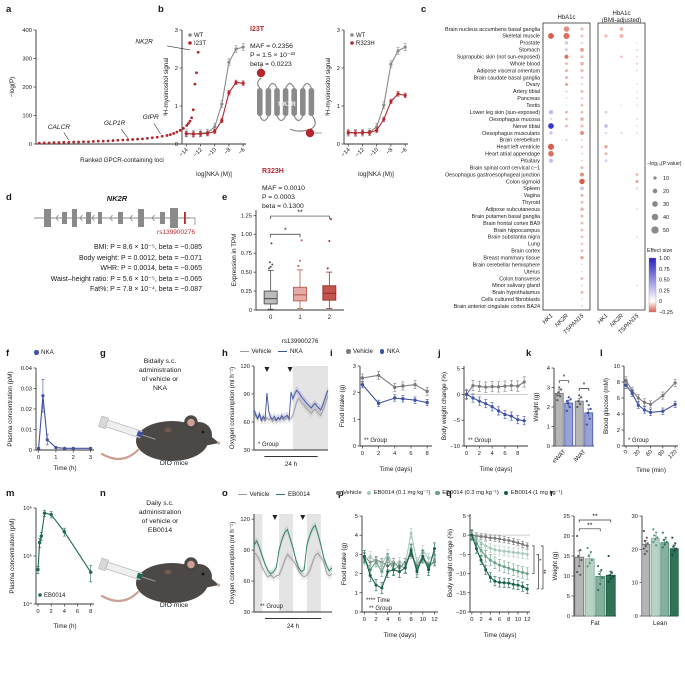 The width and height of the screenshot is (685, 676). Describe the element at coordinates (398, 493) in the screenshot. I see `legend-item: EB0014 (0.1 mg kg⁻¹)` at that location.